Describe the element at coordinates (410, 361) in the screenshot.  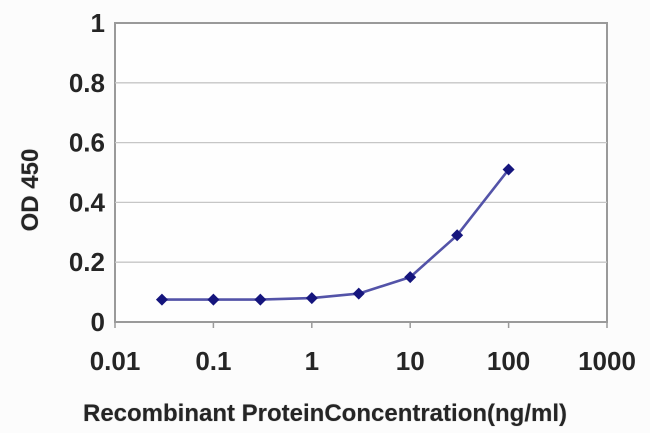
I see `x-tick-label-10: 10` at that location.